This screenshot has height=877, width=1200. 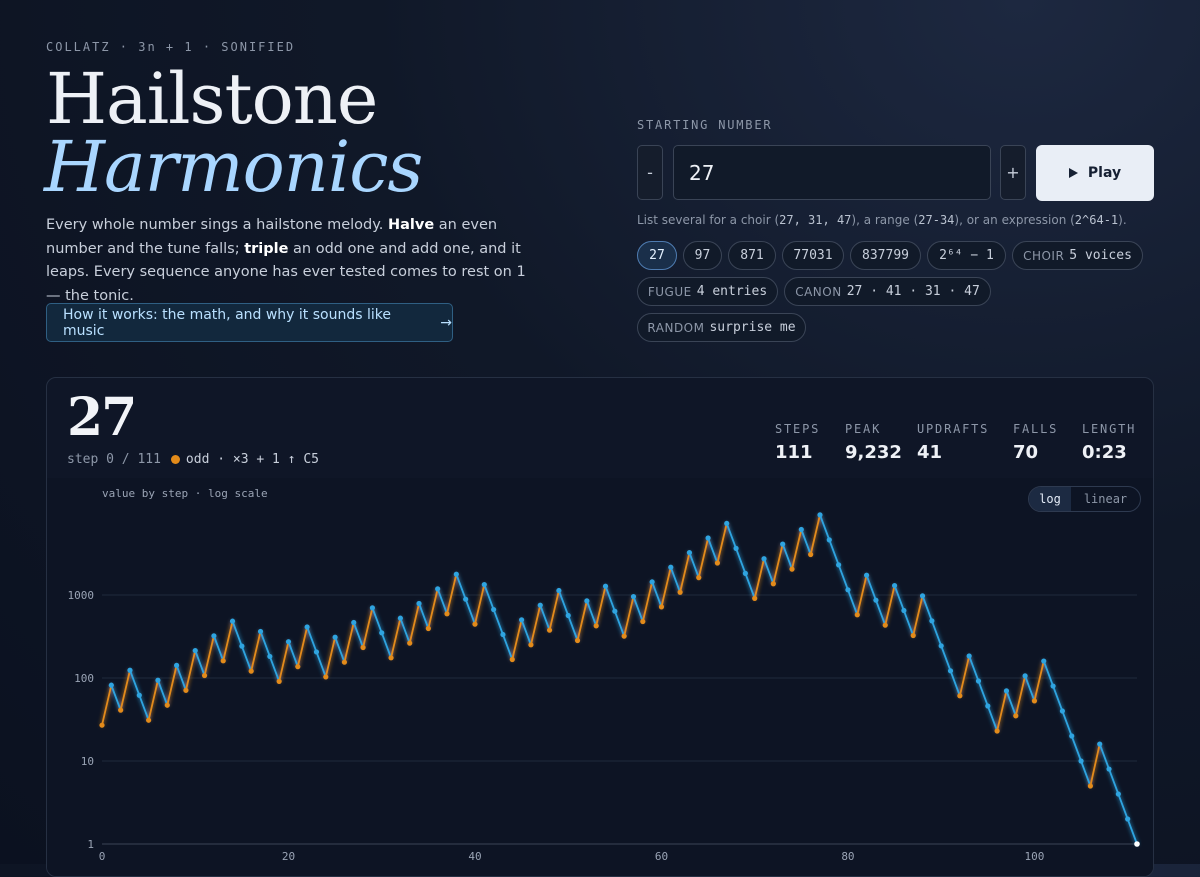 What do you see at coordinates (114, 459) in the screenshot?
I see `step-counter: step 0 / 111` at bounding box center [114, 459].